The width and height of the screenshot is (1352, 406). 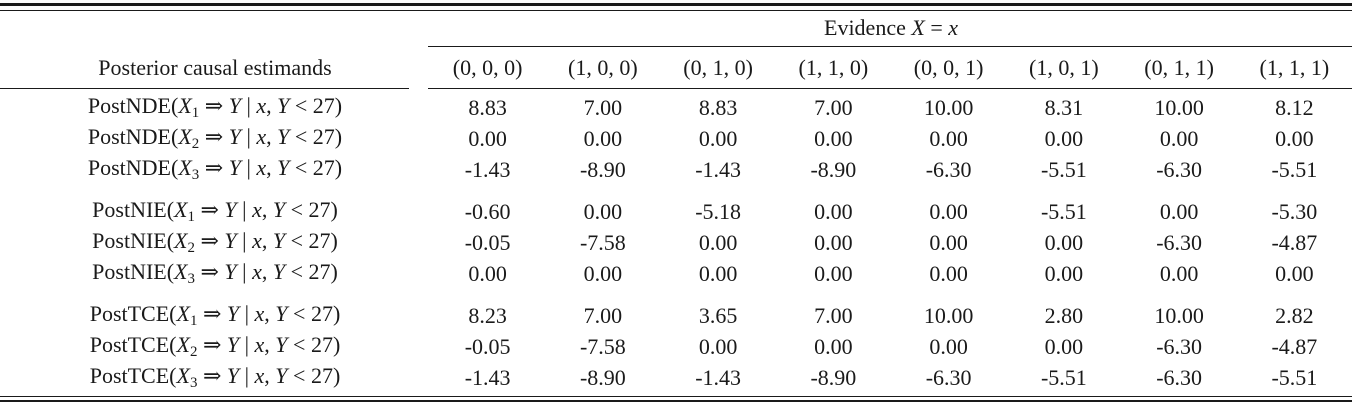 What do you see at coordinates (487, 211) in the screenshot?
I see `value-cell: -0.60` at bounding box center [487, 211].